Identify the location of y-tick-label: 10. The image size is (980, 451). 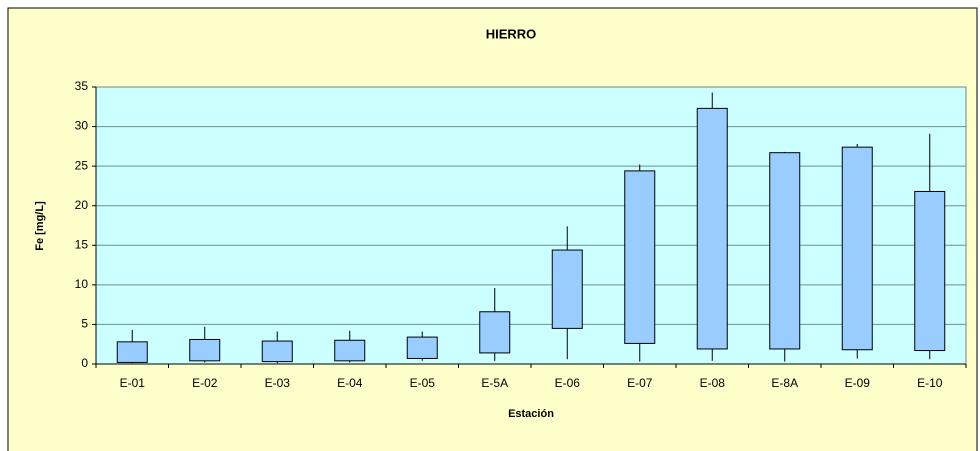
(82, 284).